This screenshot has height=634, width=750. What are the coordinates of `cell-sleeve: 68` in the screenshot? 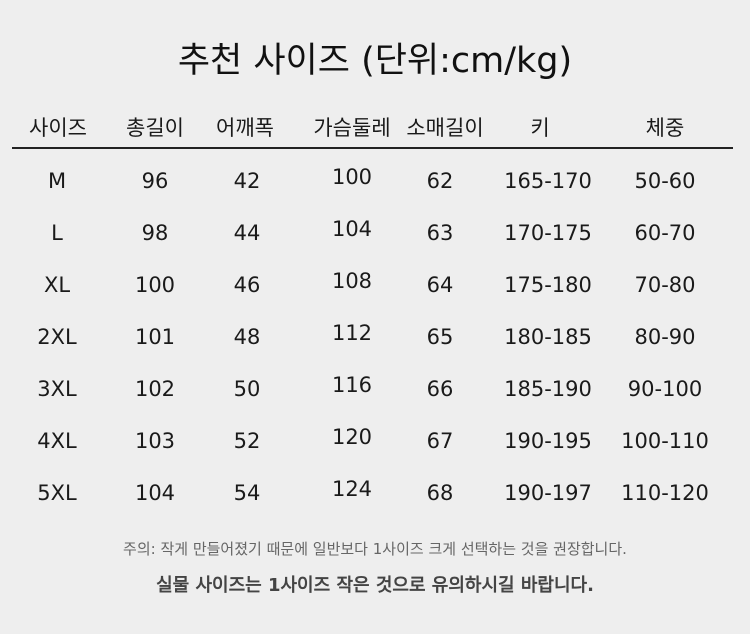 It's located at (440, 493).